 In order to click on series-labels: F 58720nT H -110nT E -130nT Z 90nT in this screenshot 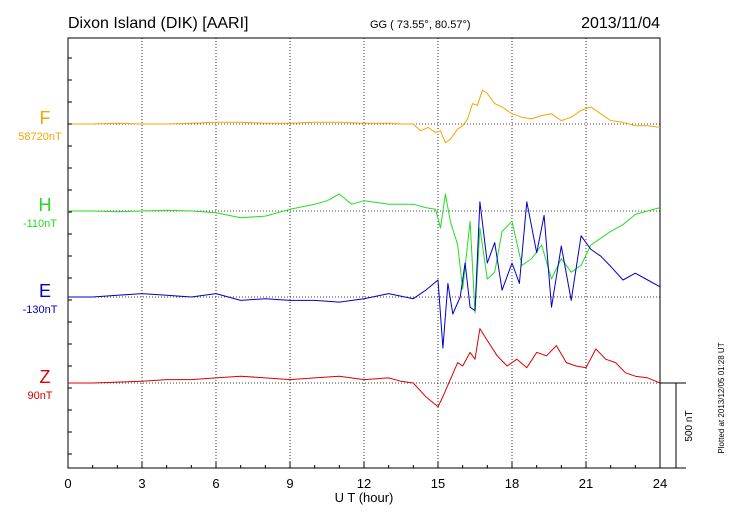, I will do `click(40, 255)`.